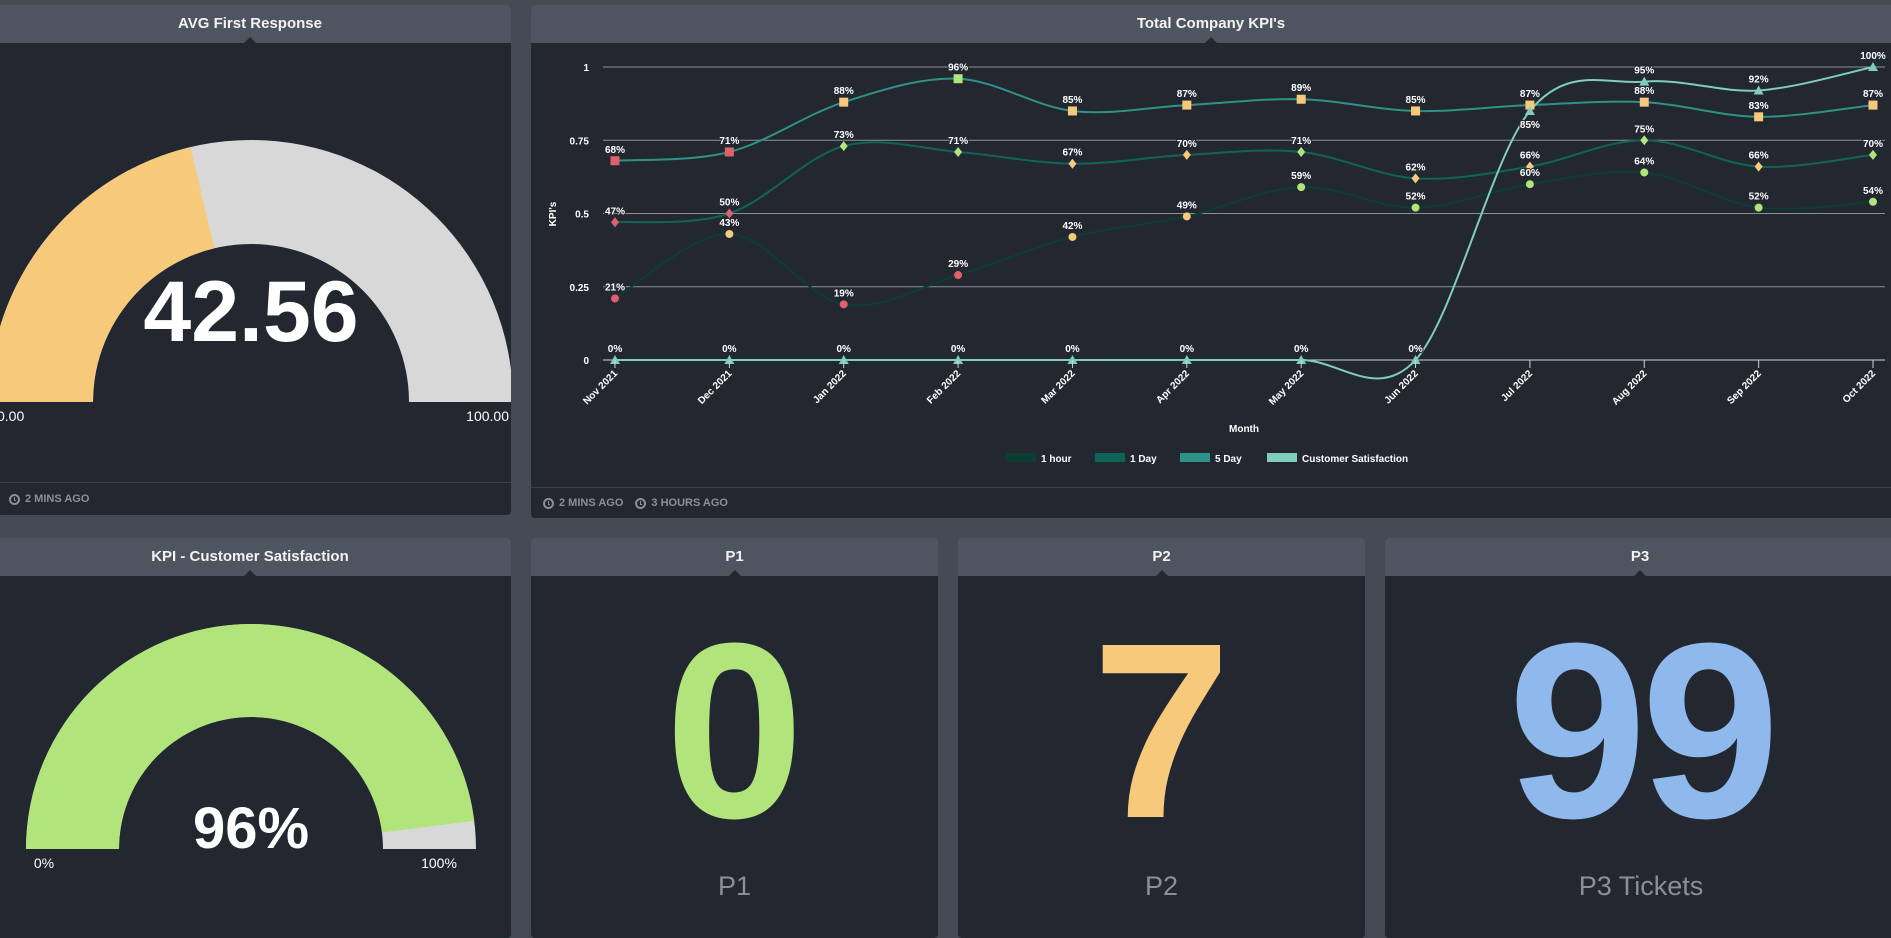 Image resolution: width=1891 pixels, height=938 pixels. Describe the element at coordinates (1228, 459) in the screenshot. I see `legend-item: 5 Day` at that location.